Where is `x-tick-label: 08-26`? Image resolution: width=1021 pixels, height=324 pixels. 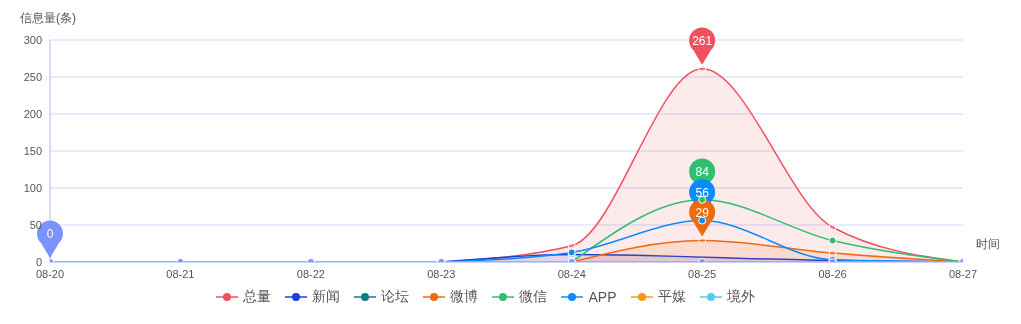 x-tick-label: 08-26 is located at coordinates (832, 273).